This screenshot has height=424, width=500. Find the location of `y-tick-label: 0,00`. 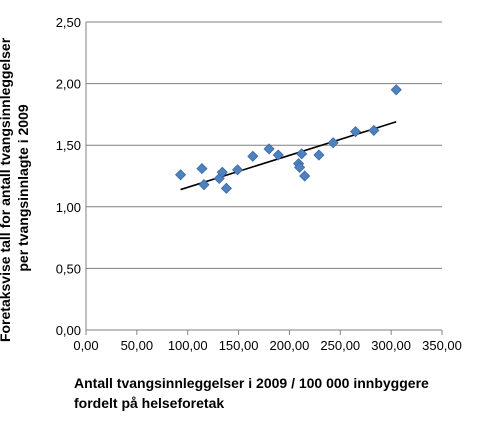

y-tick-label: 0,00 is located at coordinates (68, 330).